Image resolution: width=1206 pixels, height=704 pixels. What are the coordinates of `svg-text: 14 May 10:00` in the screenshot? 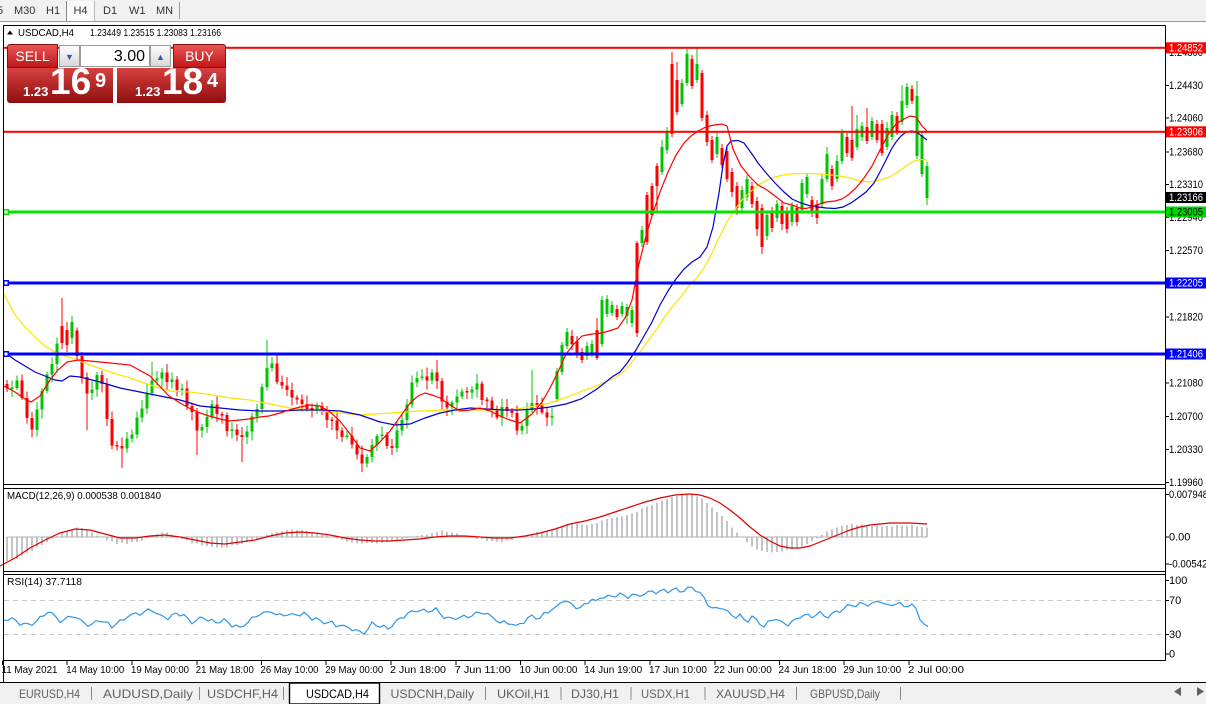 It's located at (95, 670).